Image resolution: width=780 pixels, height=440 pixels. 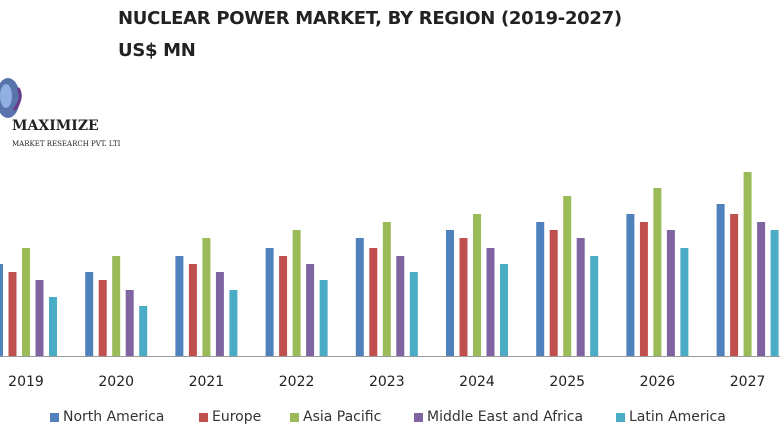 What do you see at coordinates (643, 289) in the screenshot?
I see `bar-europe-2026` at bounding box center [643, 289].